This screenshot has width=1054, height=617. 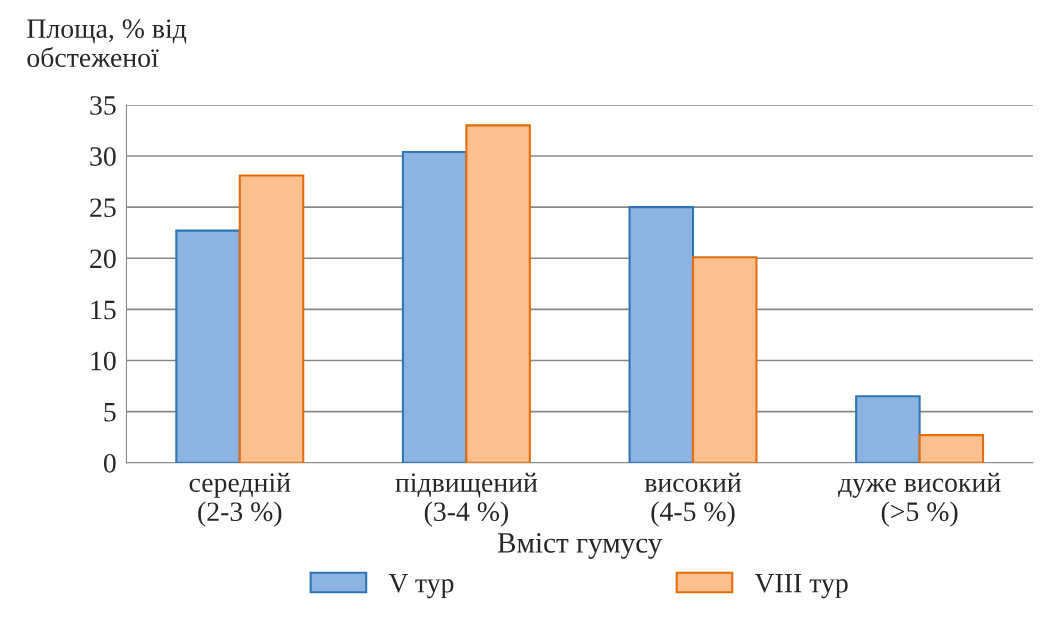 What do you see at coordinates (107, 43) in the screenshot?
I see `y-axis-title: Площа, % від обстеженої` at bounding box center [107, 43].